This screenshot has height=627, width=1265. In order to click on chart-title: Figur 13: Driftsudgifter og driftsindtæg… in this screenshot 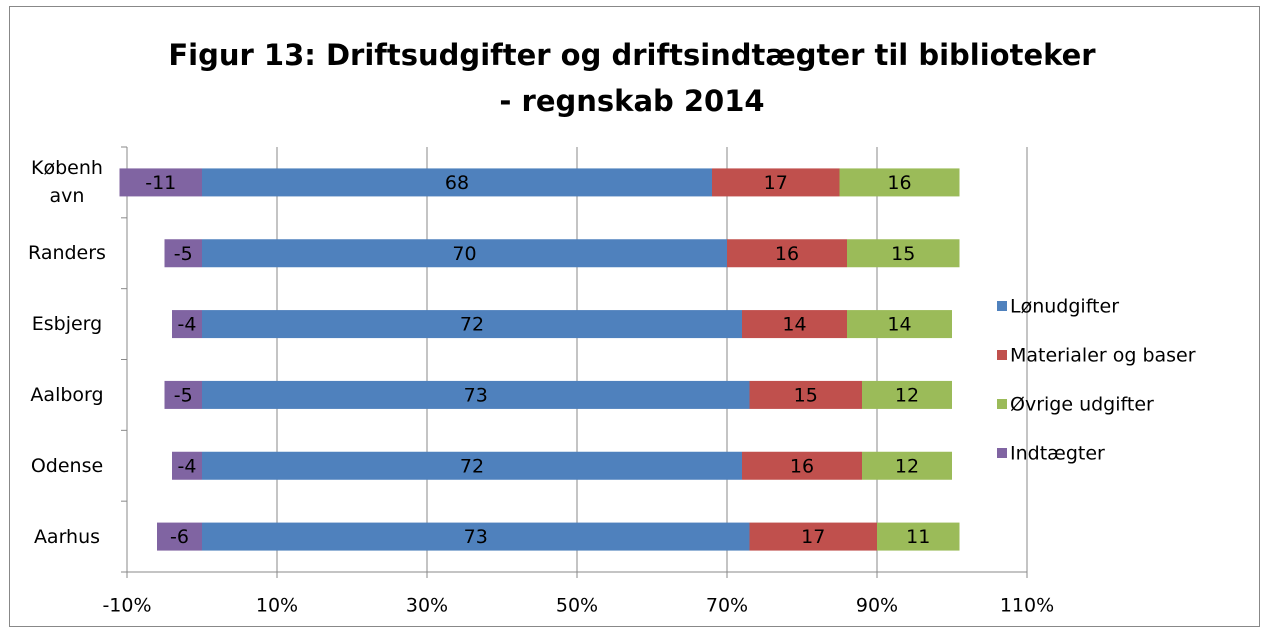, I will do `click(632, 55)`.